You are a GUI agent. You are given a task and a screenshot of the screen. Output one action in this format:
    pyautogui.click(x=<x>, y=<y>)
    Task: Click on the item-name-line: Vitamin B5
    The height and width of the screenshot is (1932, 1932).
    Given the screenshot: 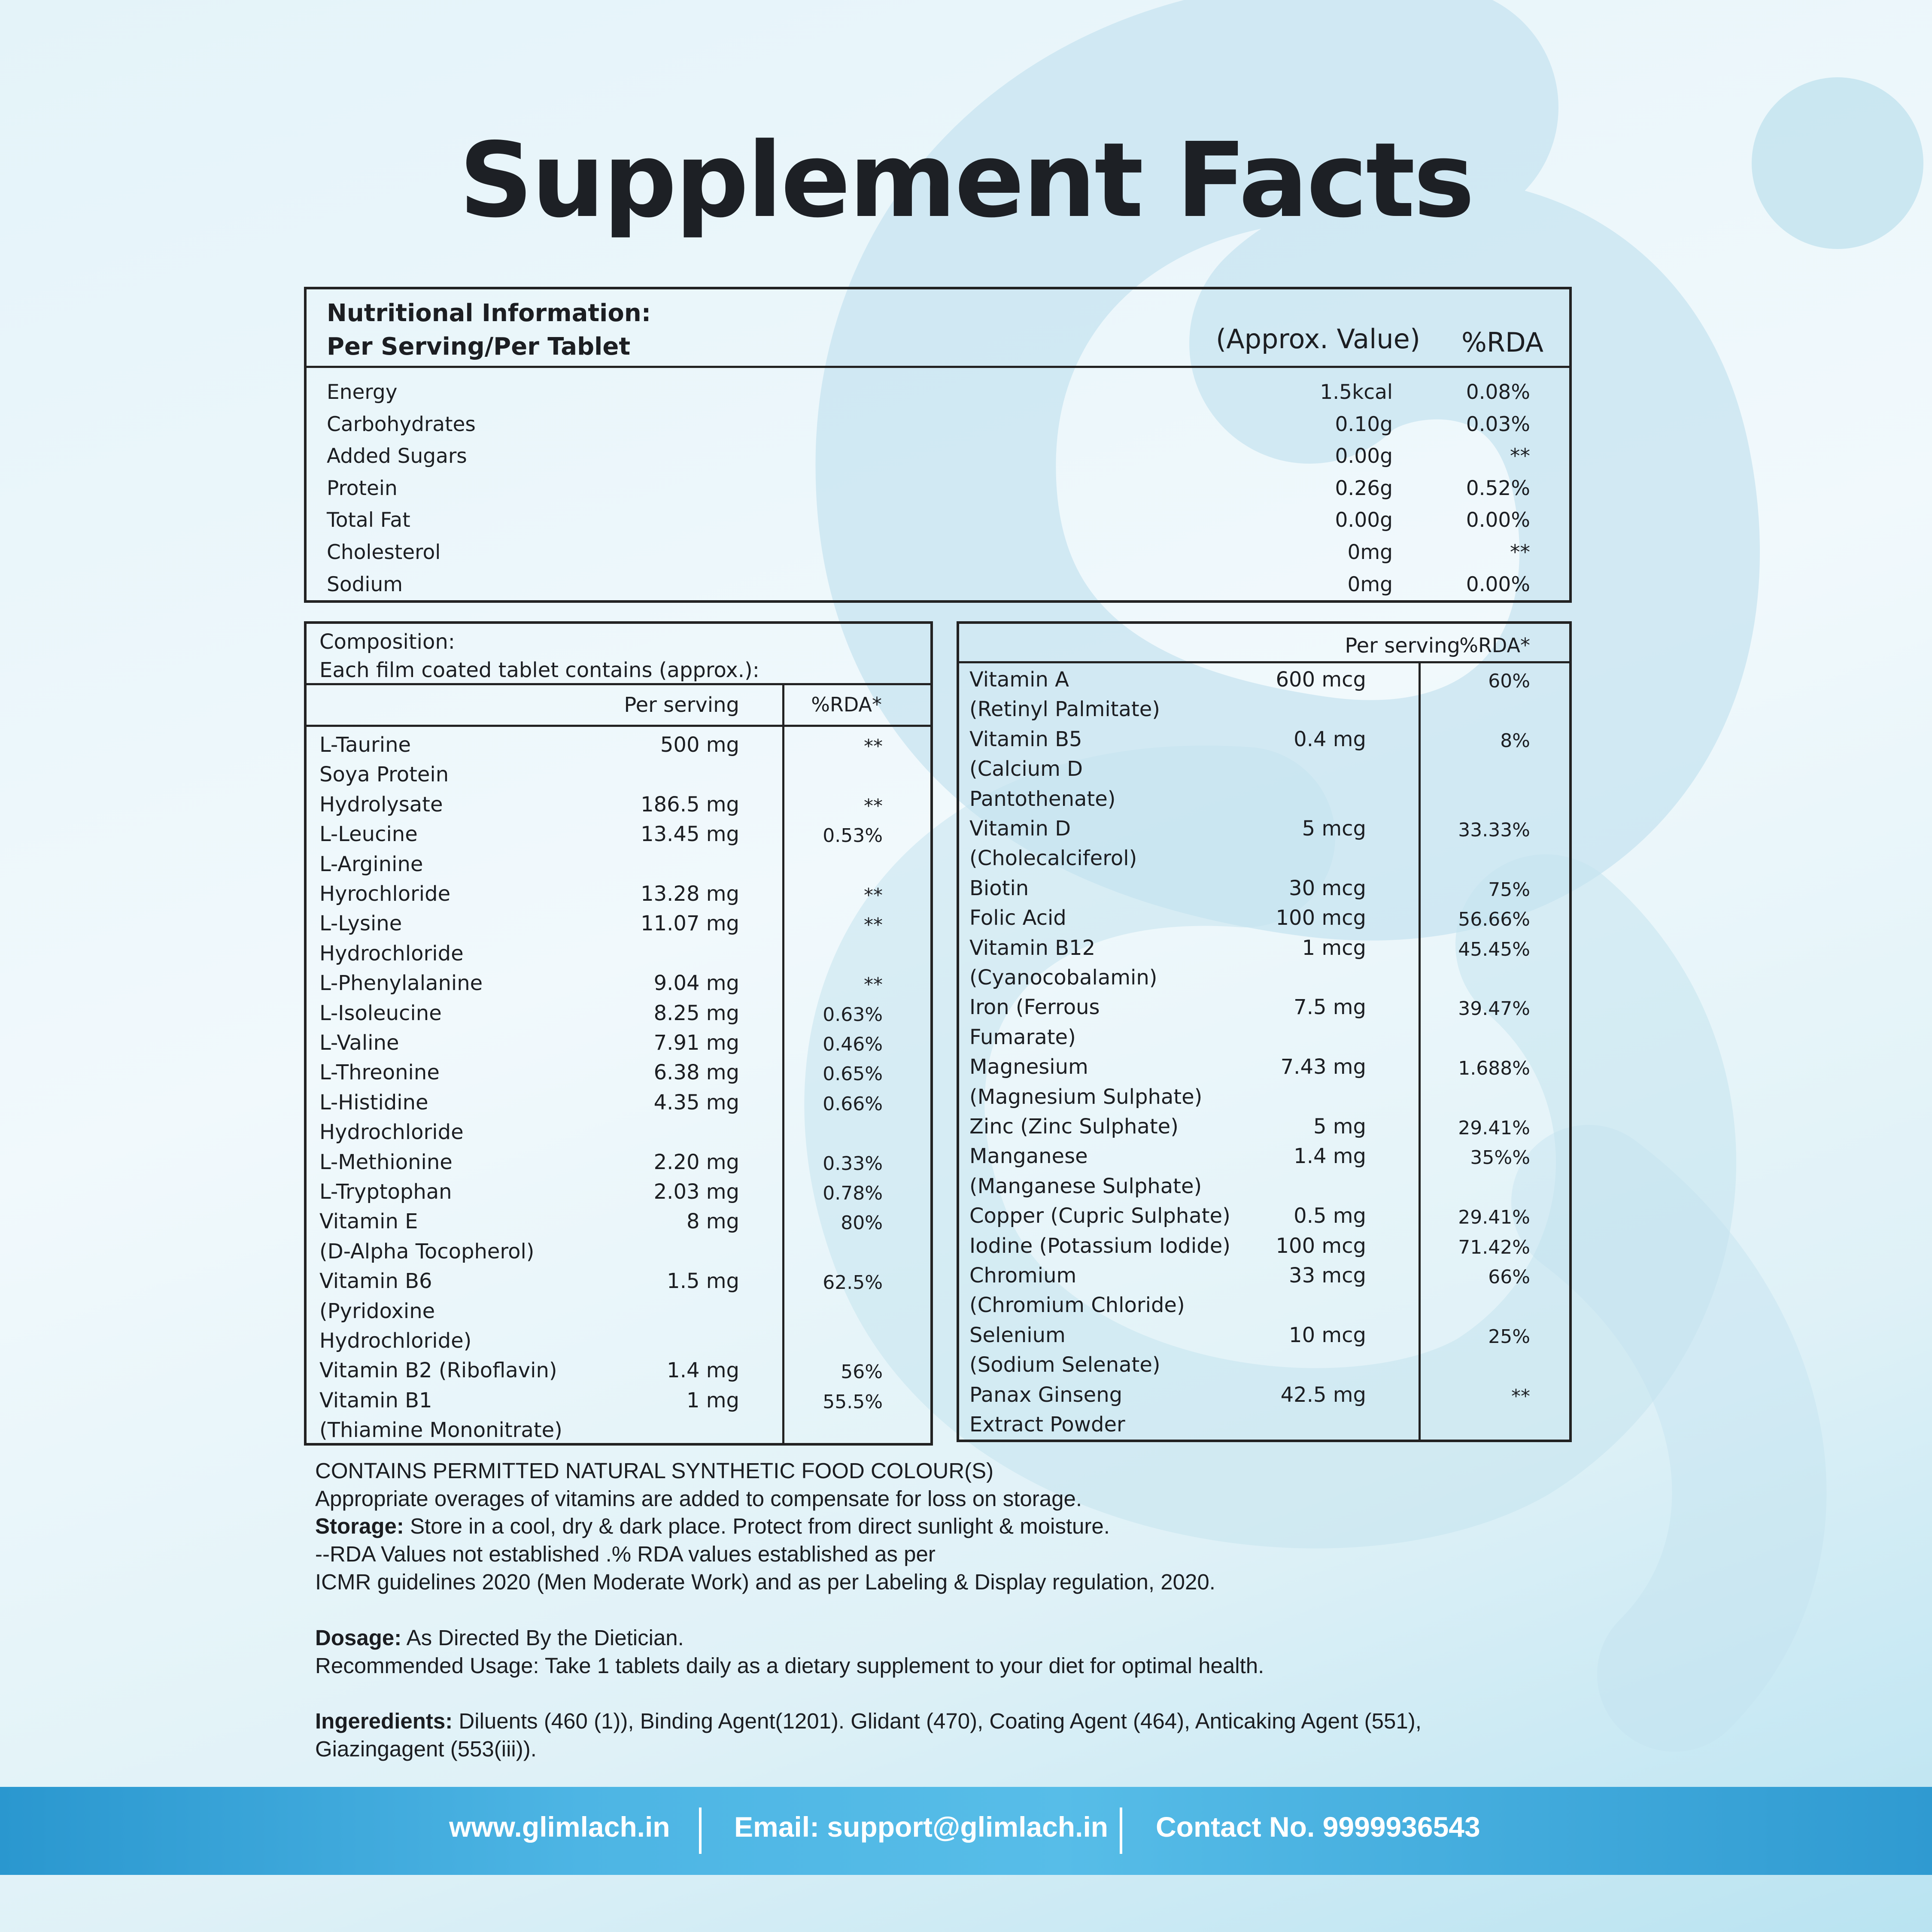 What is the action you would take?
    pyautogui.click(x=1025, y=739)
    